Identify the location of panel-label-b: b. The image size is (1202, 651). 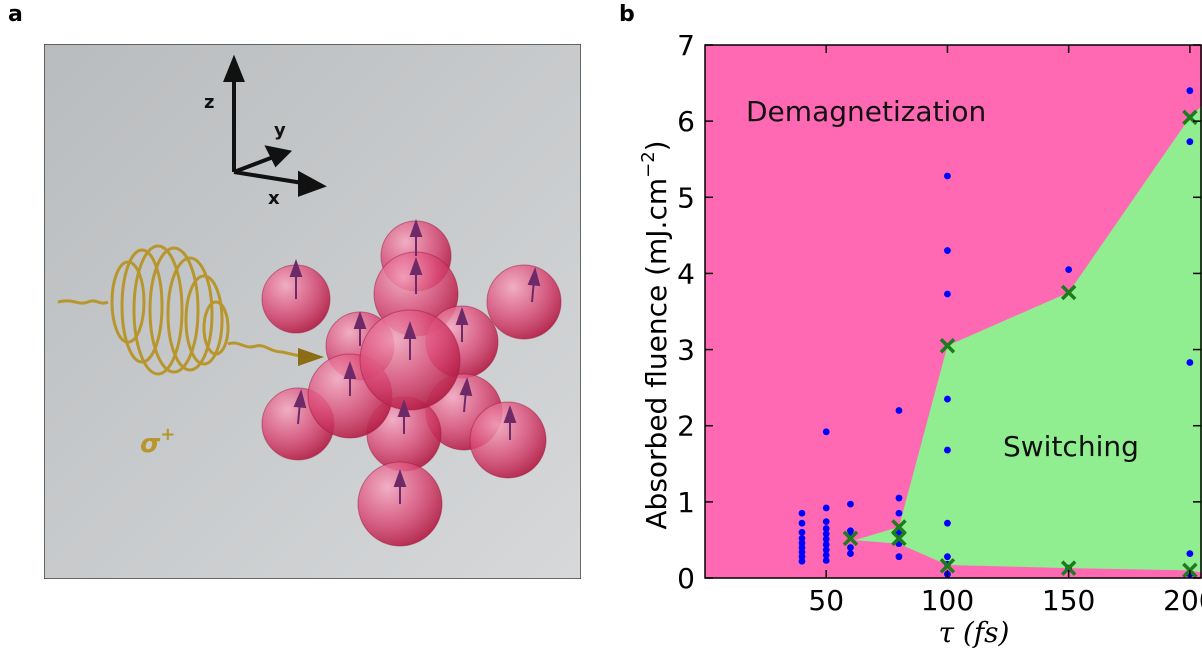
(627, 14).